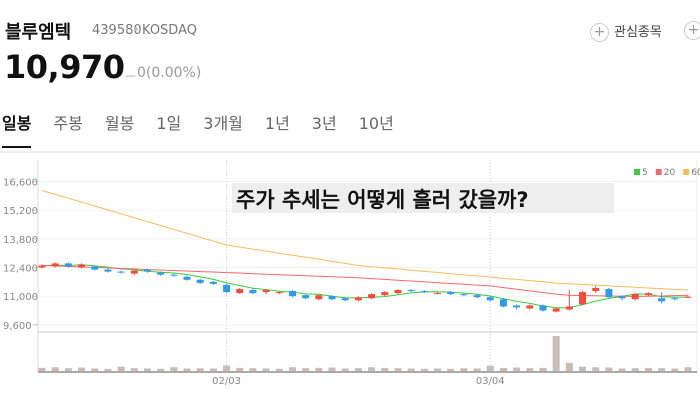 This screenshot has height=400, width=700. Describe the element at coordinates (376, 123) in the screenshot. I see `tab: 10년` at that location.